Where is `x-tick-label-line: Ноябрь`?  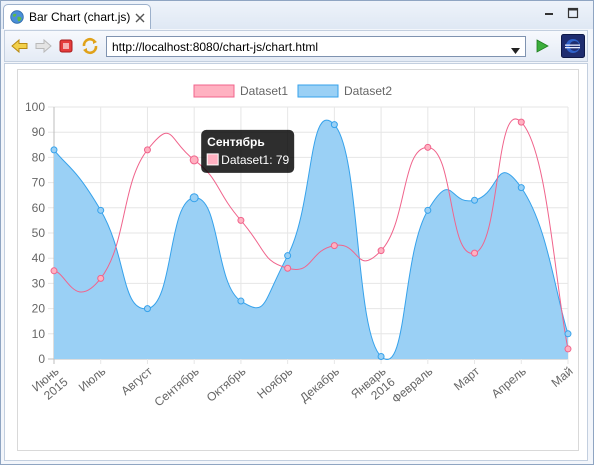
x-tick-label-line: Ноябрь is located at coordinates (274, 382).